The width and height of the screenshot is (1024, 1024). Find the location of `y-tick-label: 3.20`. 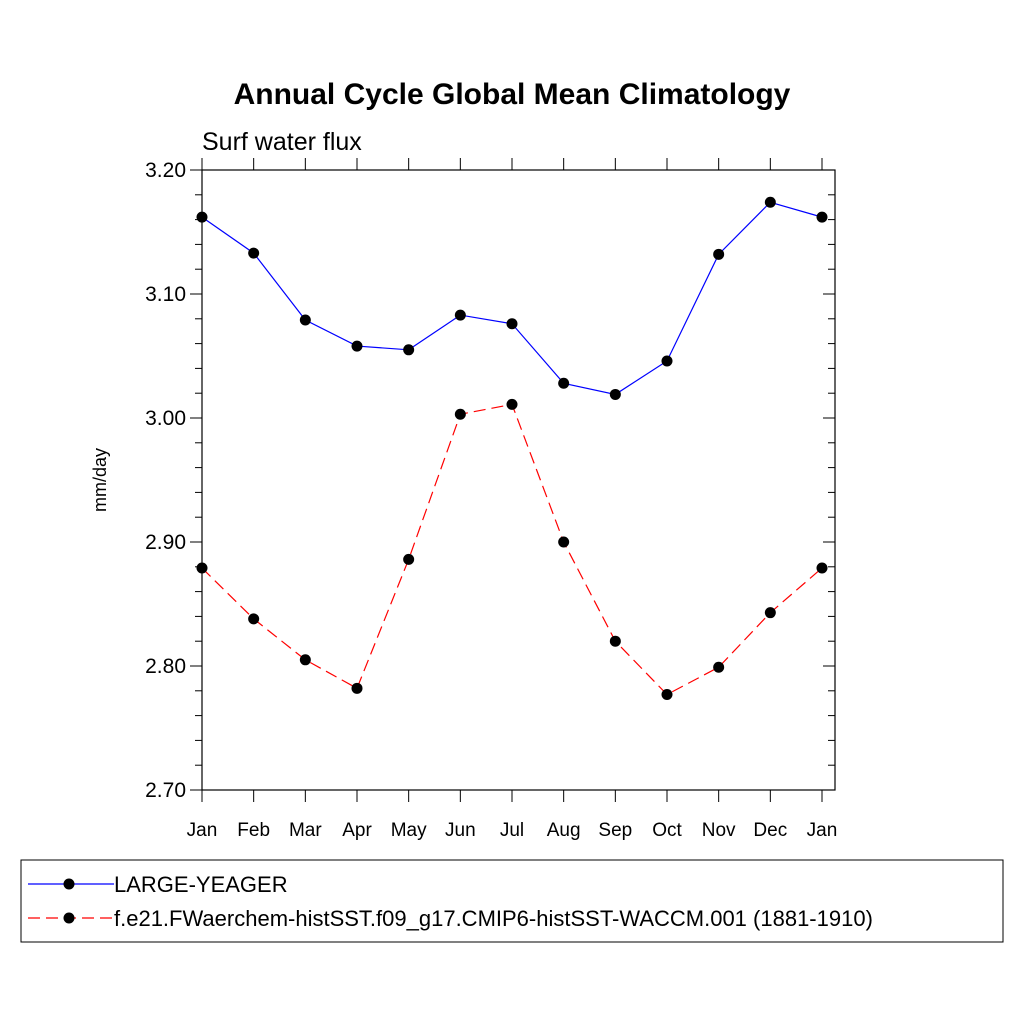

y-tick-label: 3.20 is located at coordinates (165, 170).